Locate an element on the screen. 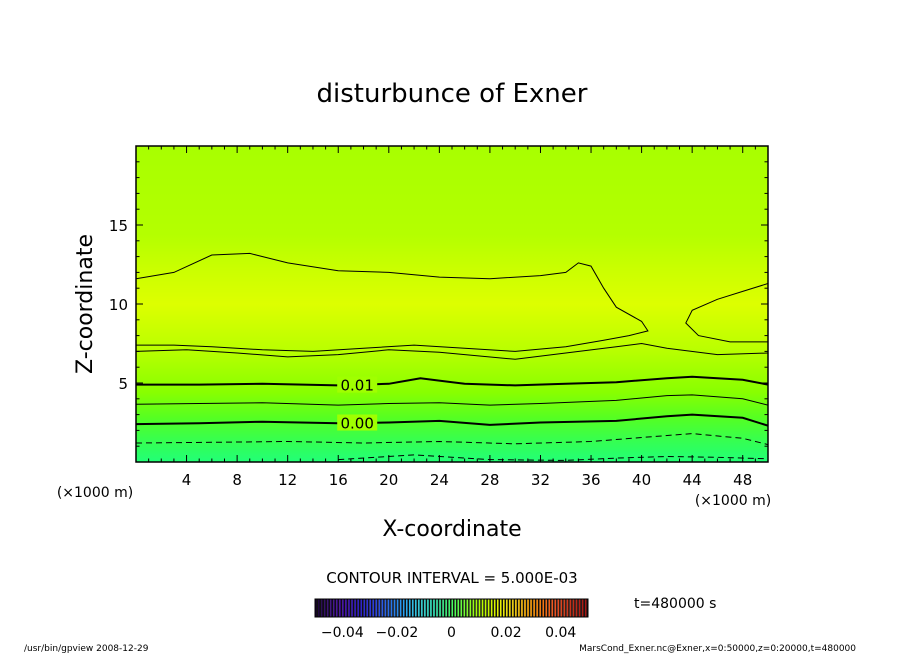 Image resolution: width=904 pixels, height=654 pixels. colorbar-tick-label-0: −0.04 is located at coordinates (342, 633).